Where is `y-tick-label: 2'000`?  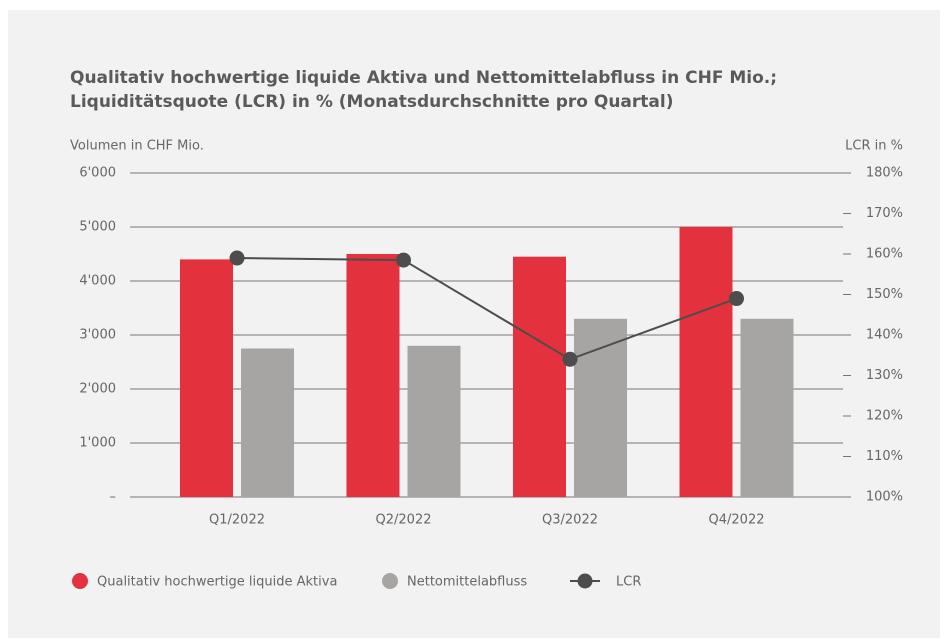 y-tick-label: 2'000 is located at coordinates (97, 389).